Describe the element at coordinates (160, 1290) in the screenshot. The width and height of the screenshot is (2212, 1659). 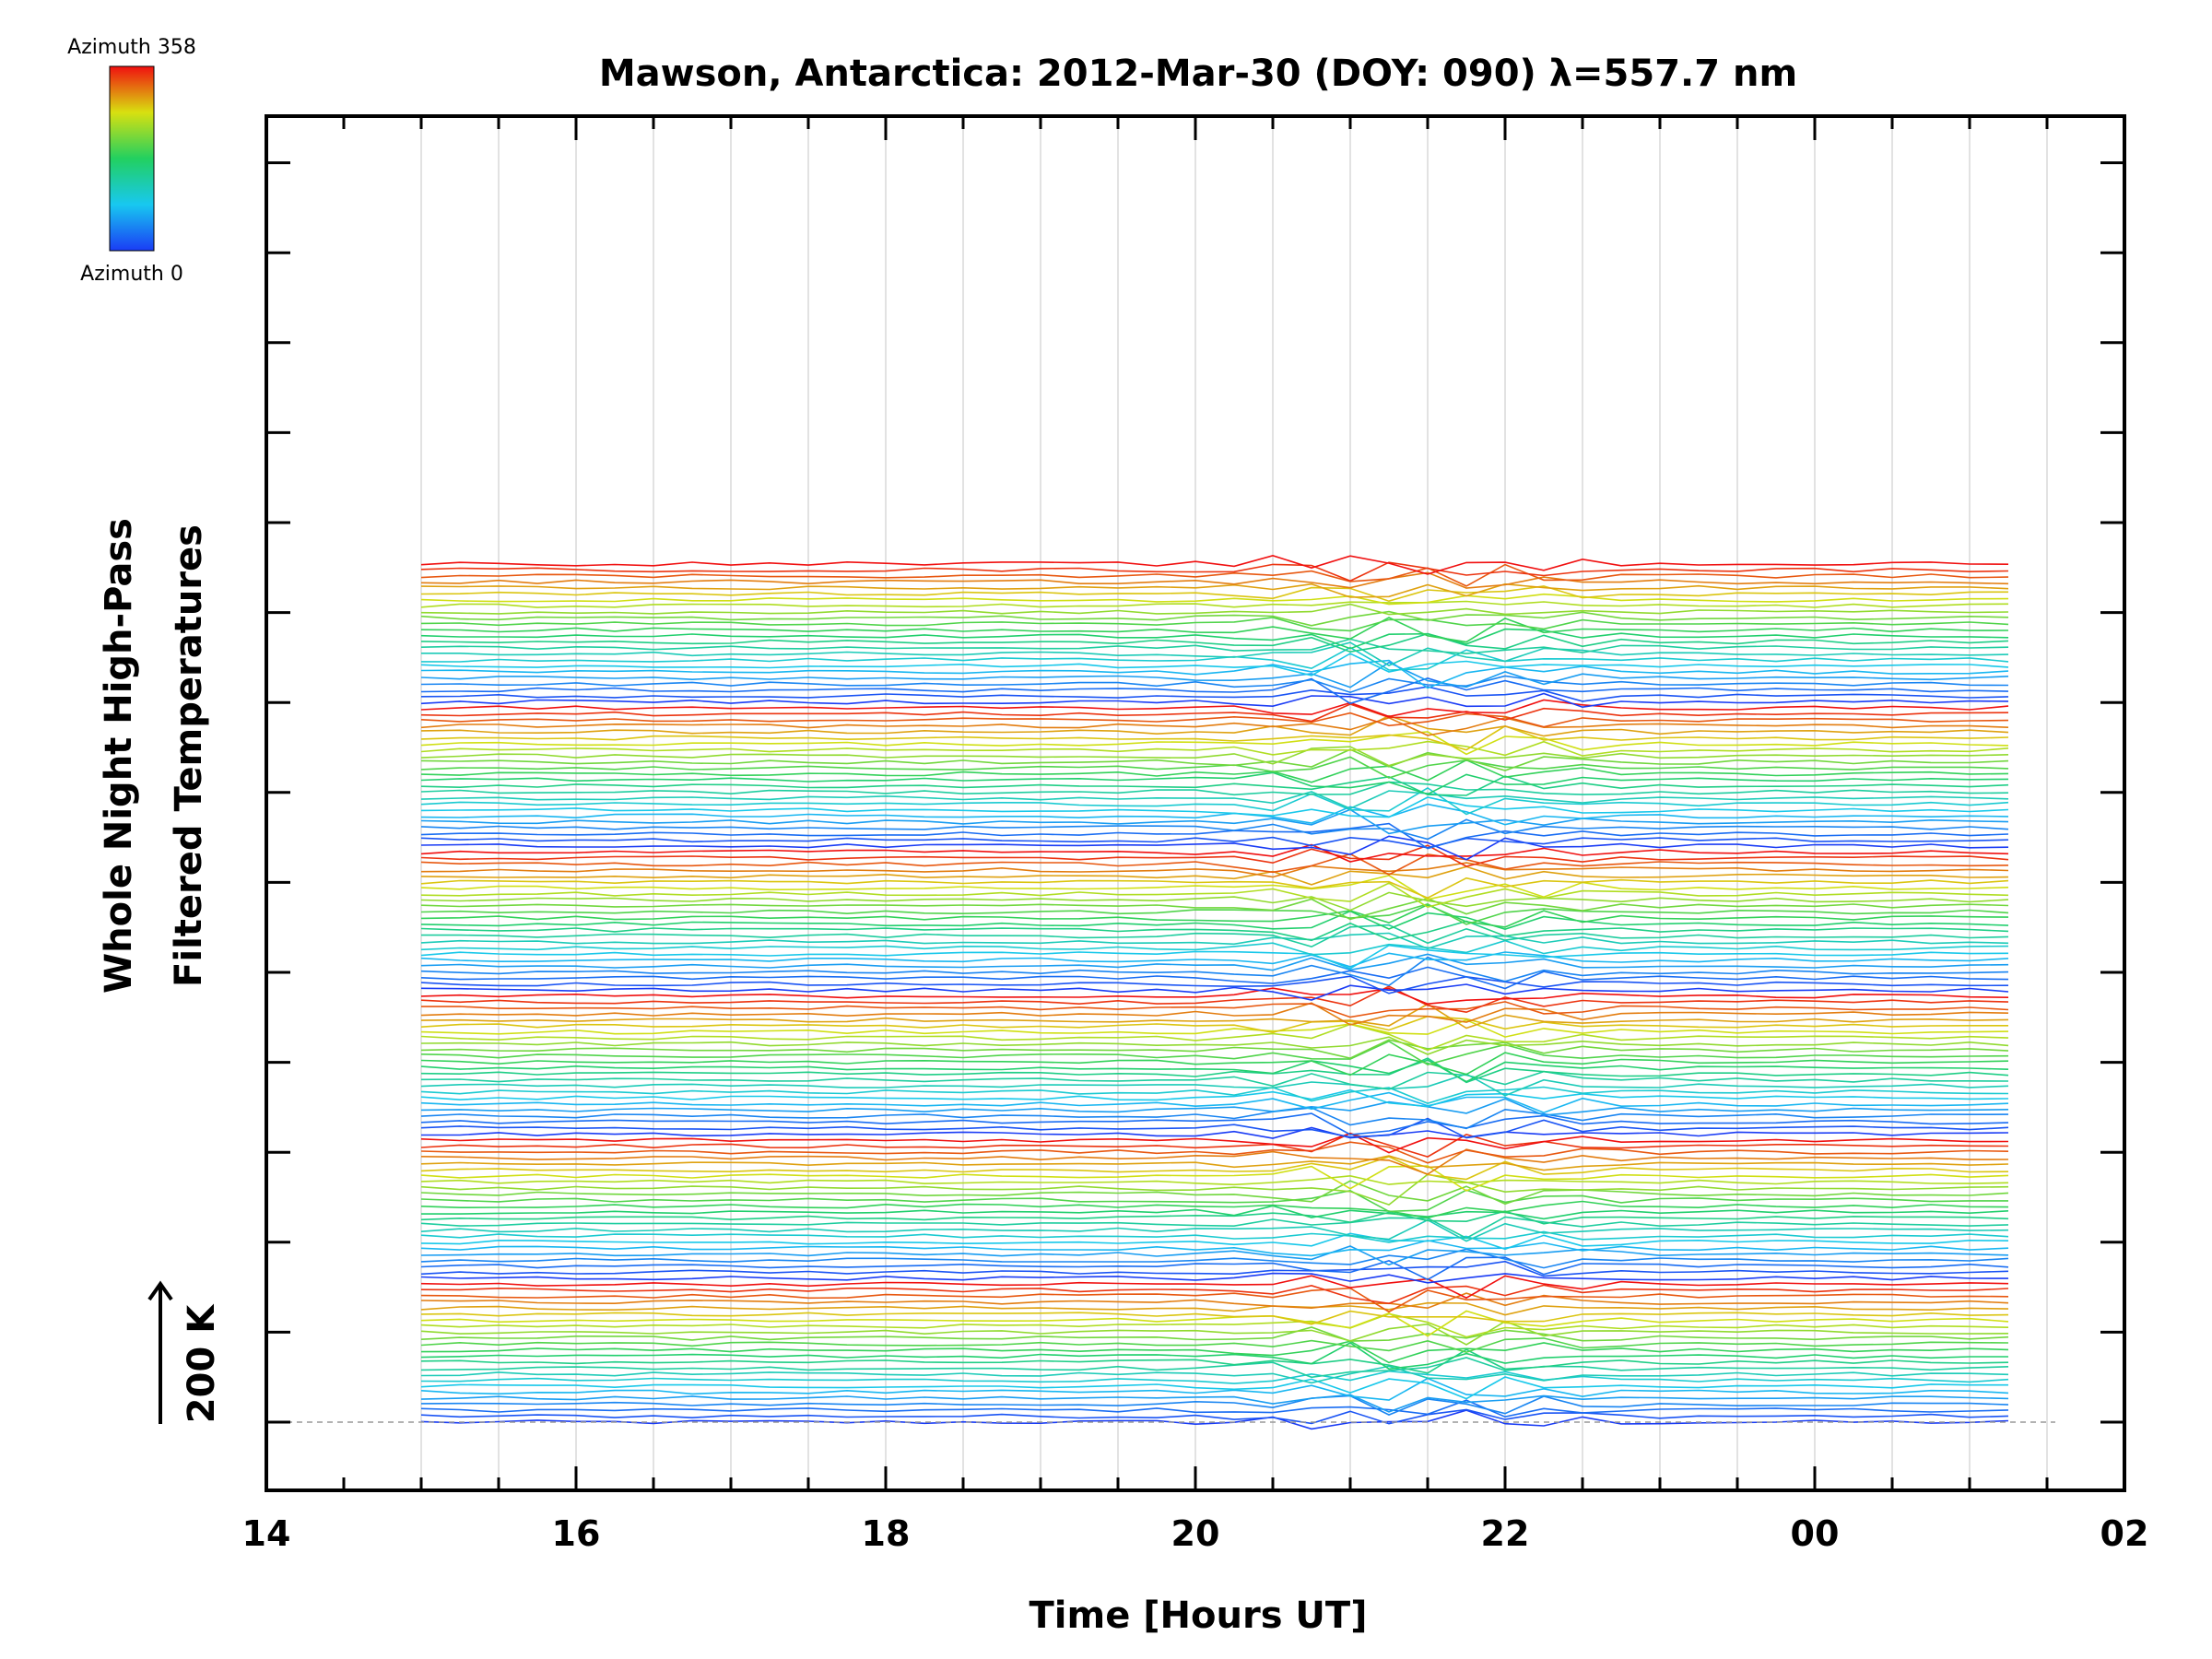
I see `scale-bar-arrow-head` at that location.